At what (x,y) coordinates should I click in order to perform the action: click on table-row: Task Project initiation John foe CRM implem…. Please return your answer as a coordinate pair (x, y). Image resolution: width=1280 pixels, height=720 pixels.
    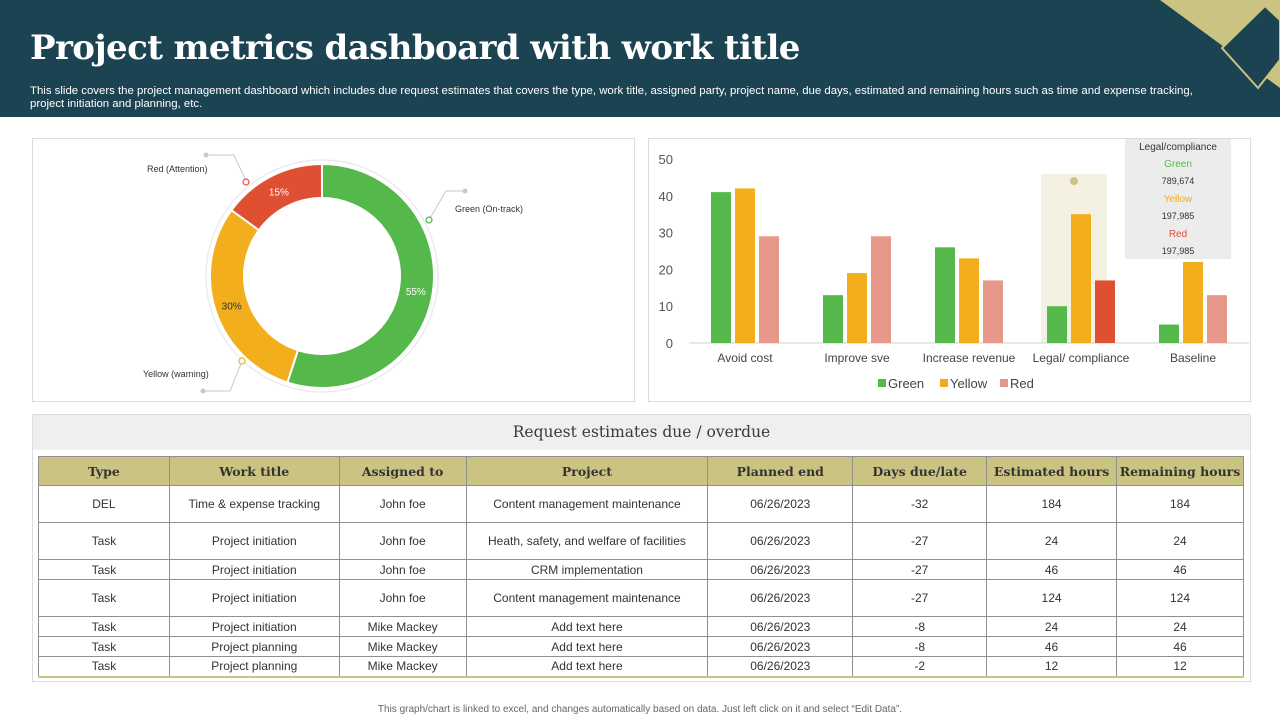
    Looking at the image, I should click on (641, 569).